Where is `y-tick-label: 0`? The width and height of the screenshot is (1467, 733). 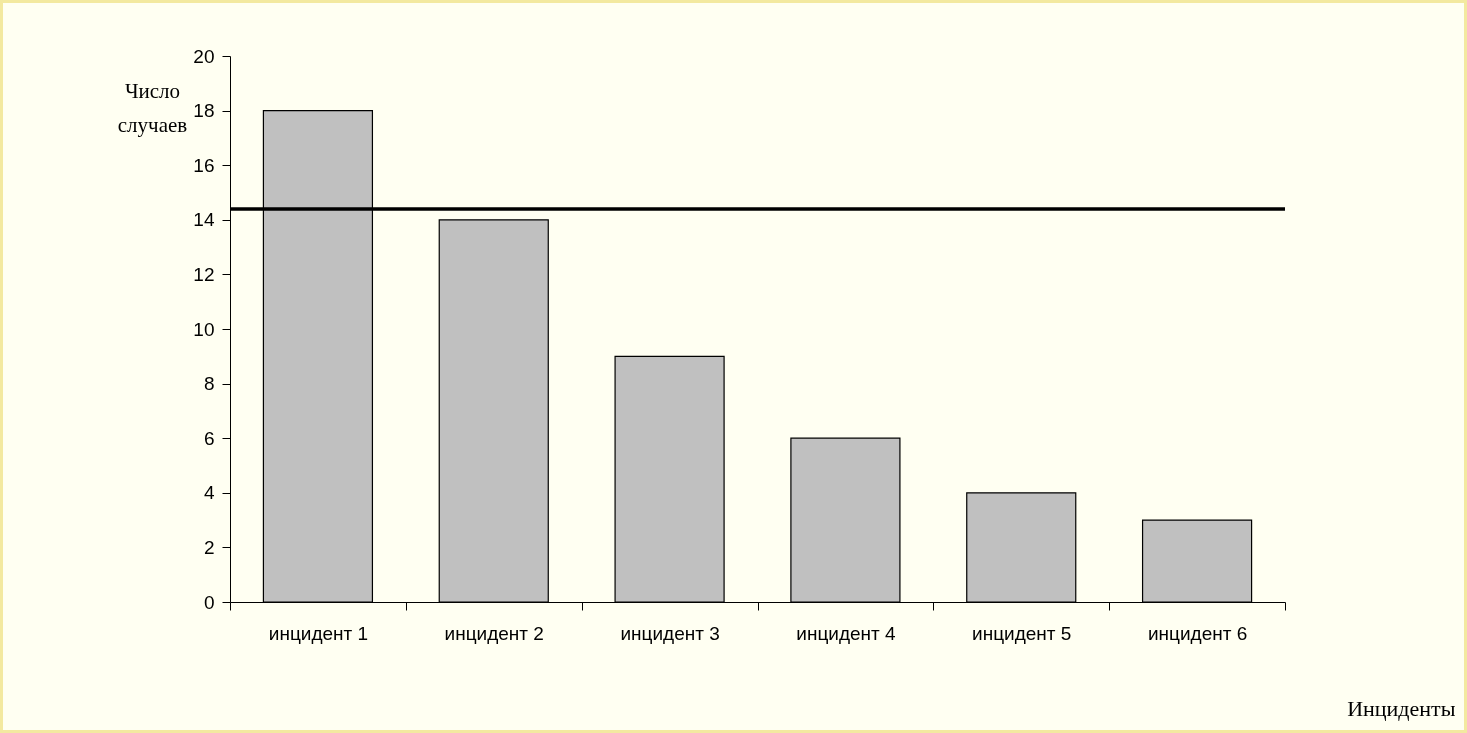 y-tick-label: 0 is located at coordinates (209, 602).